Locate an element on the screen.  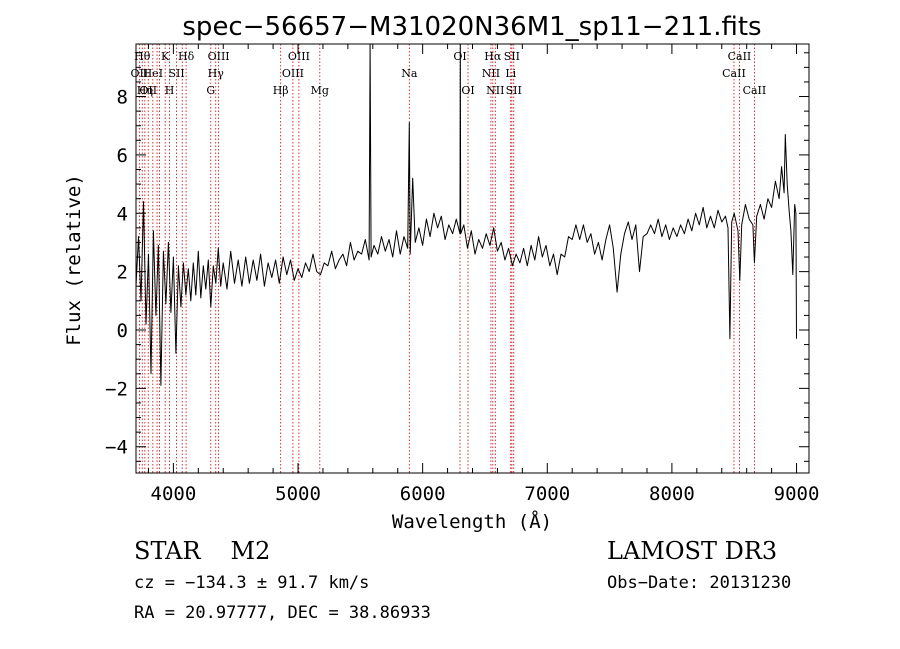
line-marker-label-2: Hη is located at coordinates (145, 90).